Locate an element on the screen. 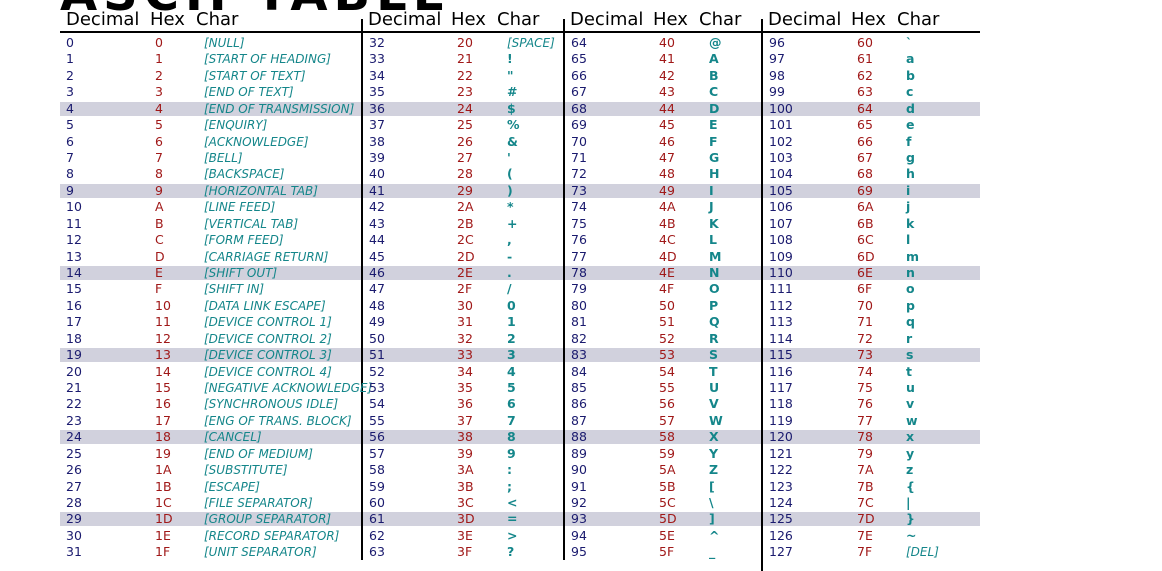 This screenshot has width=1162, height=571. char-cell: \ is located at coordinates (711, 503).